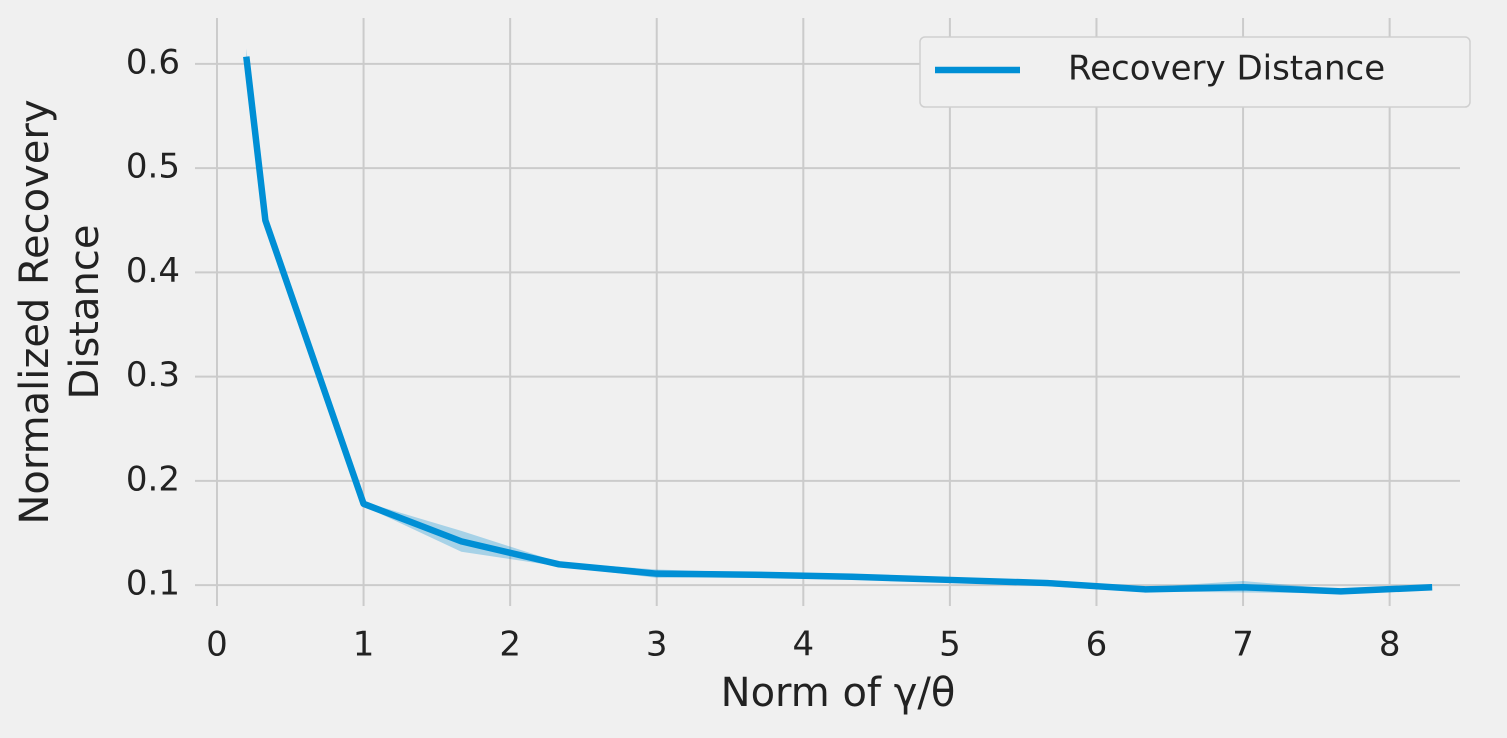 This screenshot has width=1507, height=738. What do you see at coordinates (153, 271) in the screenshot?
I see `y-tick-label: 0.4` at bounding box center [153, 271].